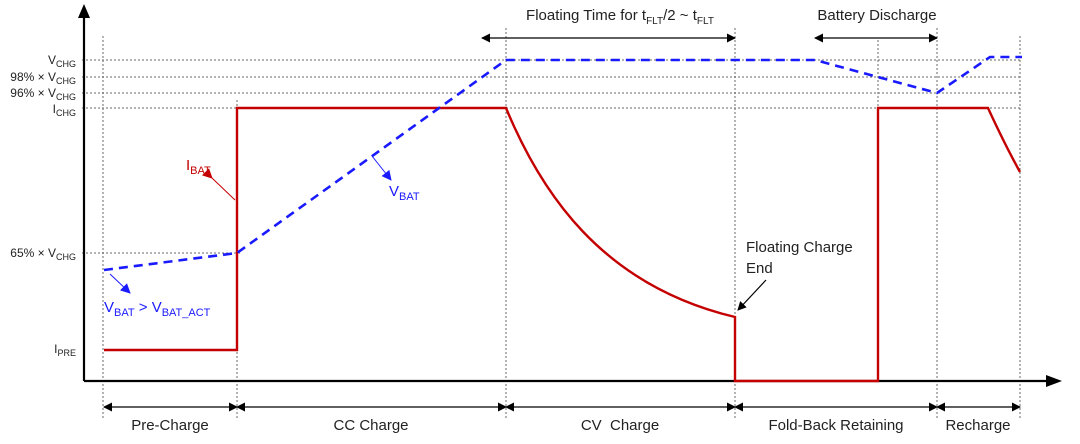  What do you see at coordinates (170, 425) in the screenshot?
I see `phase-pre-charge: Pre-Charge` at bounding box center [170, 425].